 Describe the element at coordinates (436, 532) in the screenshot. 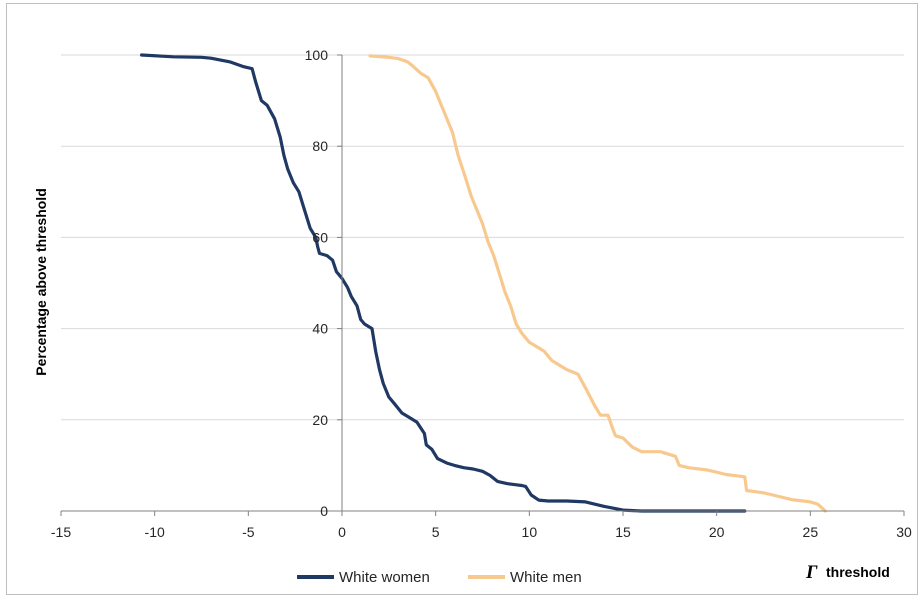

I see `x-tick-label: 5` at that location.